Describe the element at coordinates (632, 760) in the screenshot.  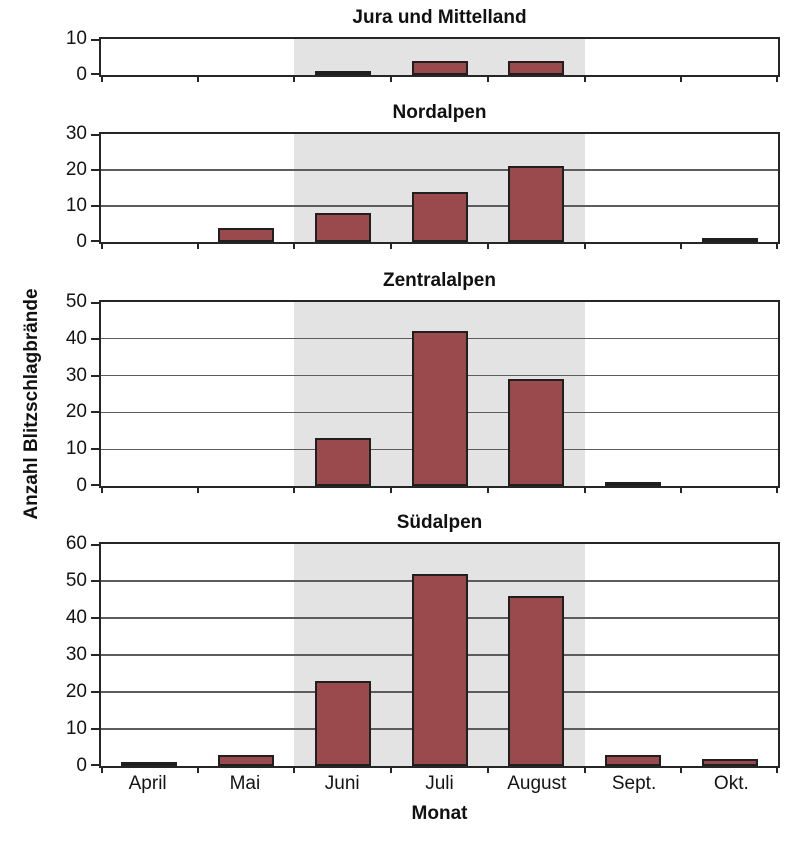
I see `bar-südalpen-sept-` at that location.